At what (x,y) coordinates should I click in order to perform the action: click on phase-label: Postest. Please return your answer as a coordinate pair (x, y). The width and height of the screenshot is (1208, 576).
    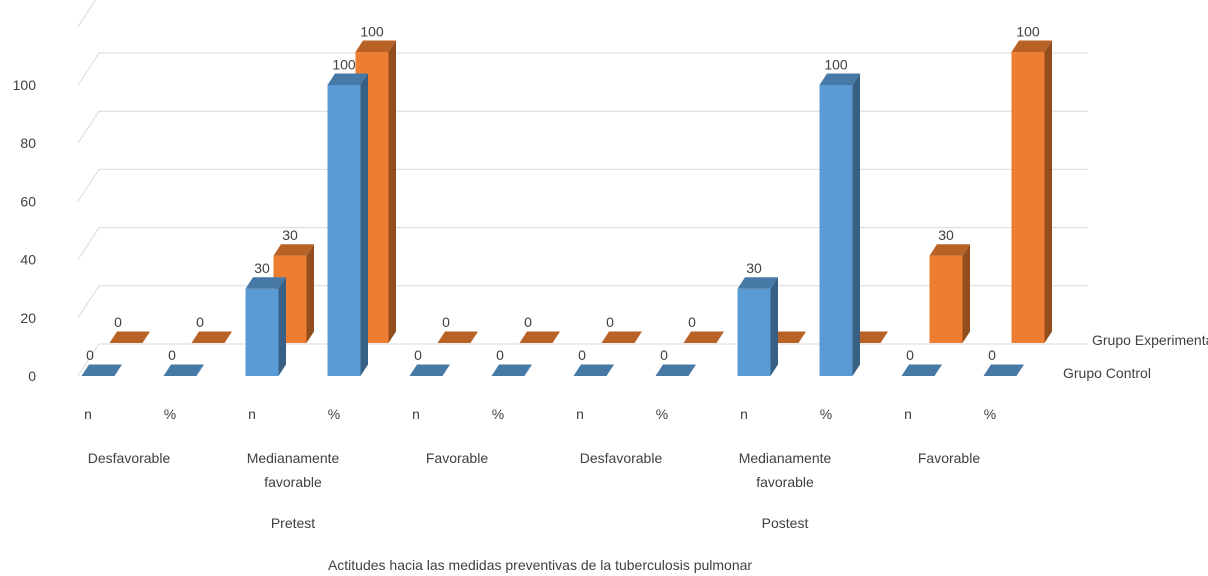
    Looking at the image, I should click on (785, 523).